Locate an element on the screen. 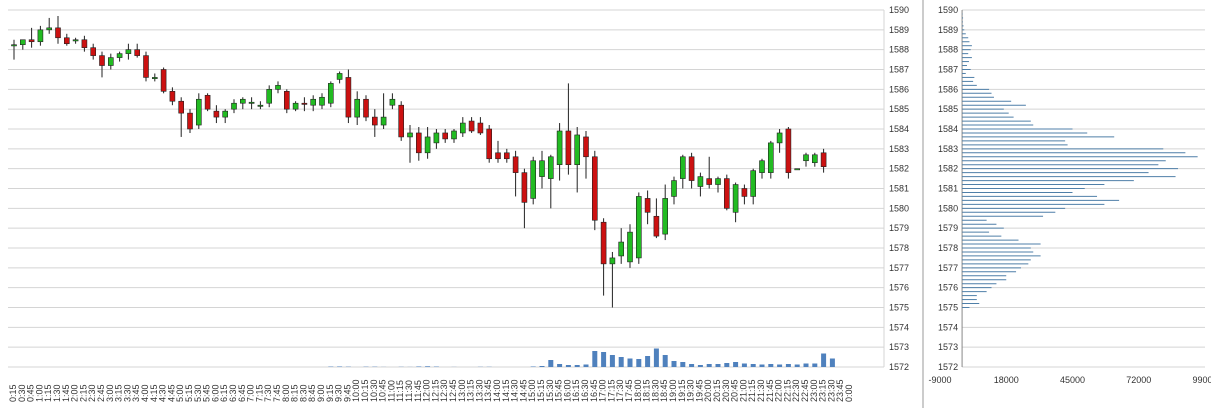 The height and width of the screenshot is (408, 1211). time-tick-label: 9:00 is located at coordinates (321, 393).